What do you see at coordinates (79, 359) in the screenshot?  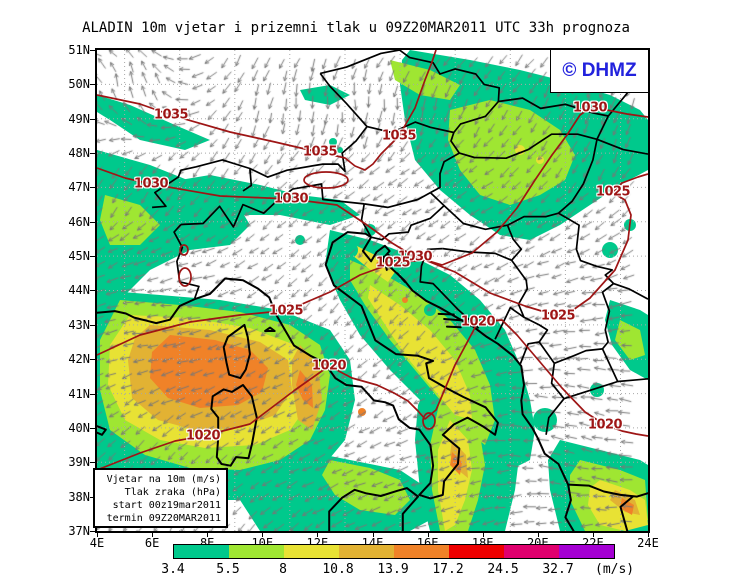 I see `lat-tick-label: 42N` at bounding box center [79, 359].